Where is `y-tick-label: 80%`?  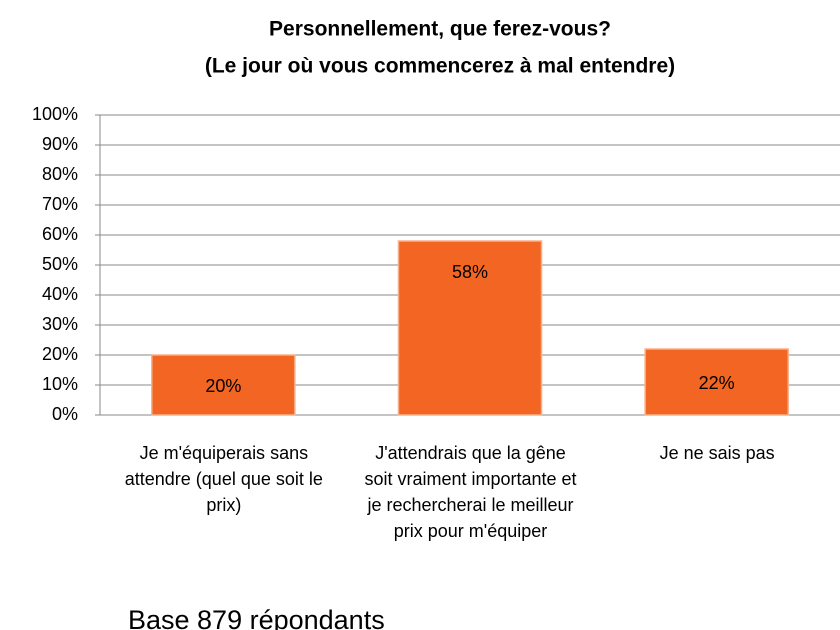
y-tick-label: 80% is located at coordinates (60, 174).